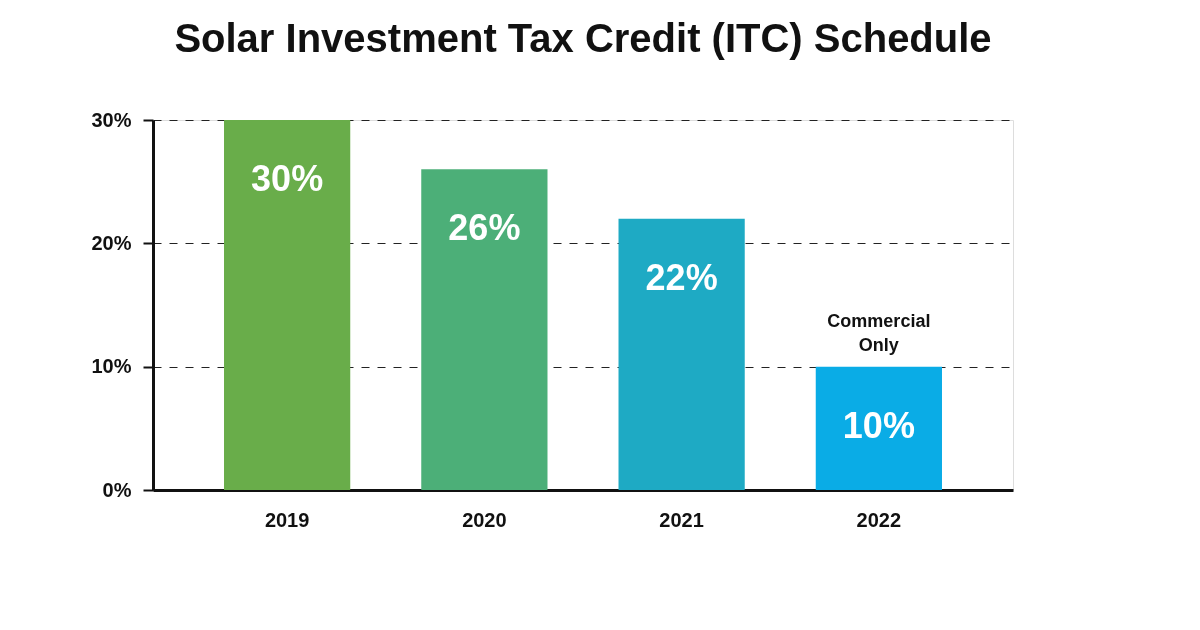 The width and height of the screenshot is (1200, 630). I want to click on x-tick-label: 2019, so click(287, 519).